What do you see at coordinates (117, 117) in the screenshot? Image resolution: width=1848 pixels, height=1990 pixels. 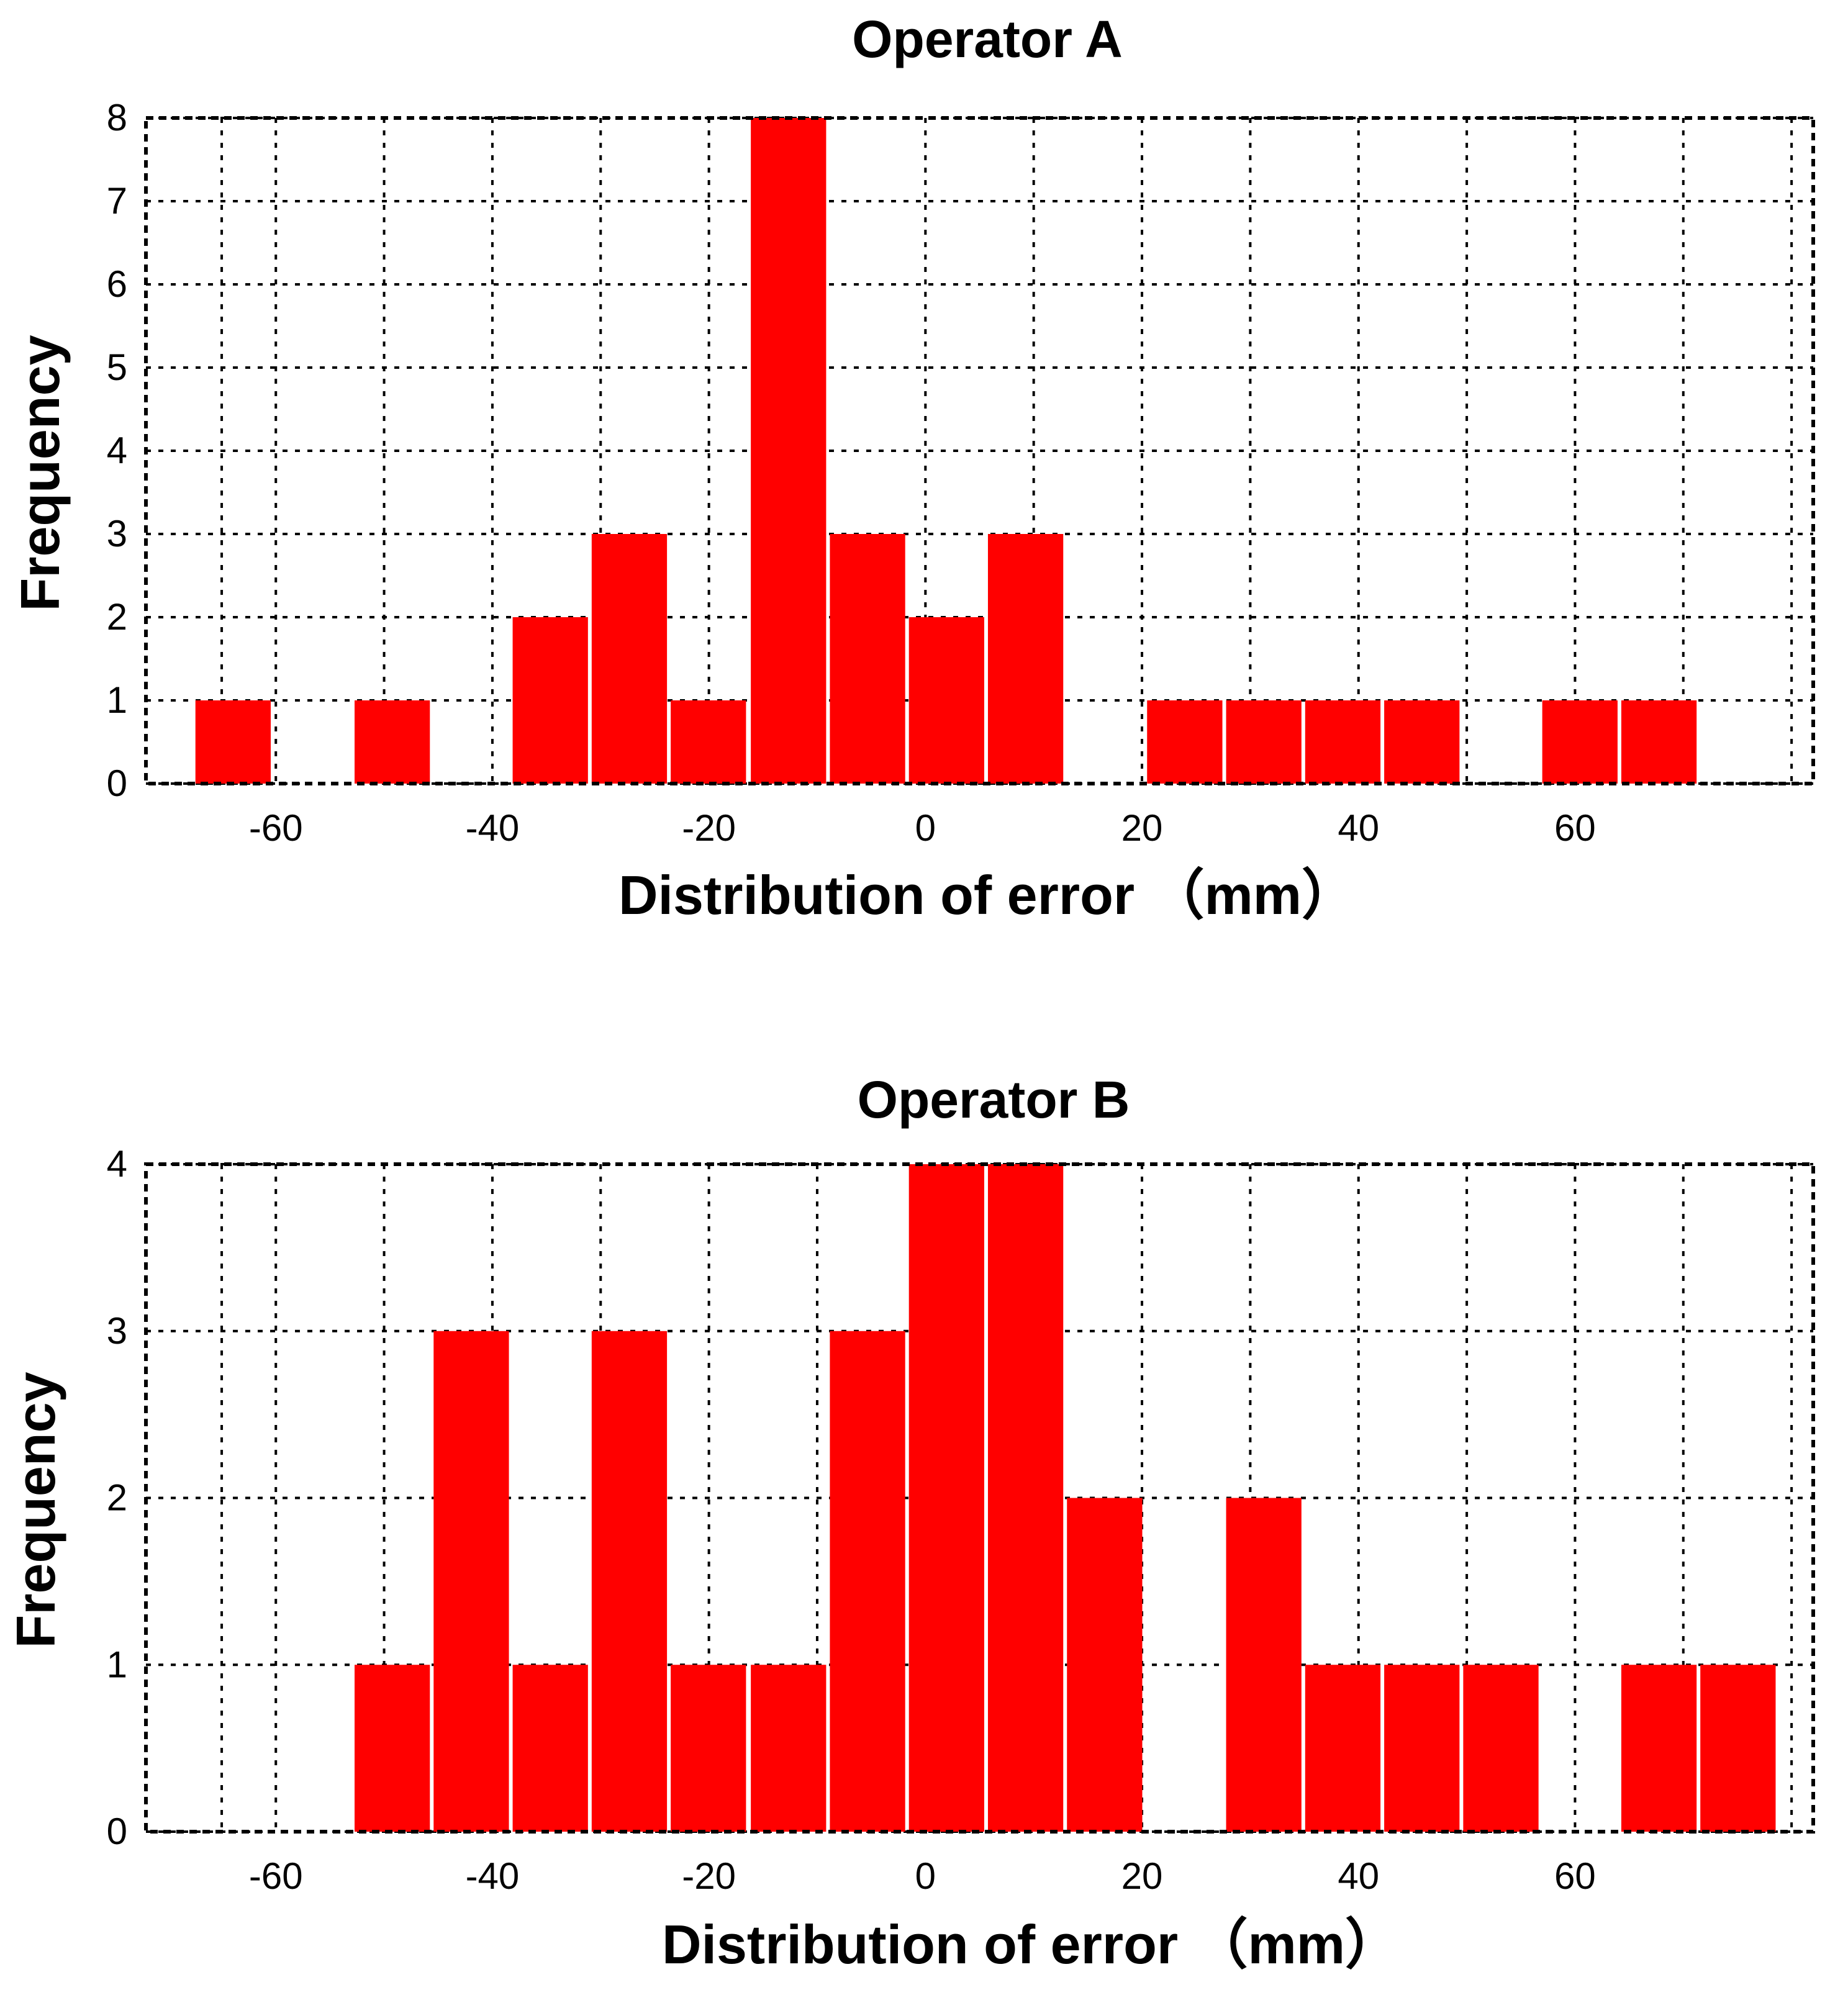 I see `y-tick-label: 8` at bounding box center [117, 117].